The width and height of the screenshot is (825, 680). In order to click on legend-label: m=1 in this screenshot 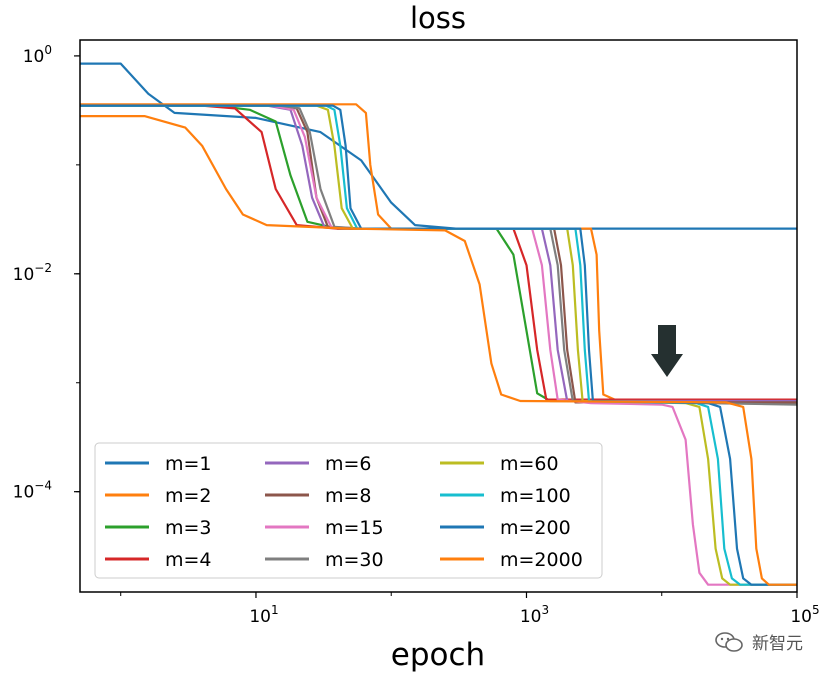, I will do `click(188, 464)`.